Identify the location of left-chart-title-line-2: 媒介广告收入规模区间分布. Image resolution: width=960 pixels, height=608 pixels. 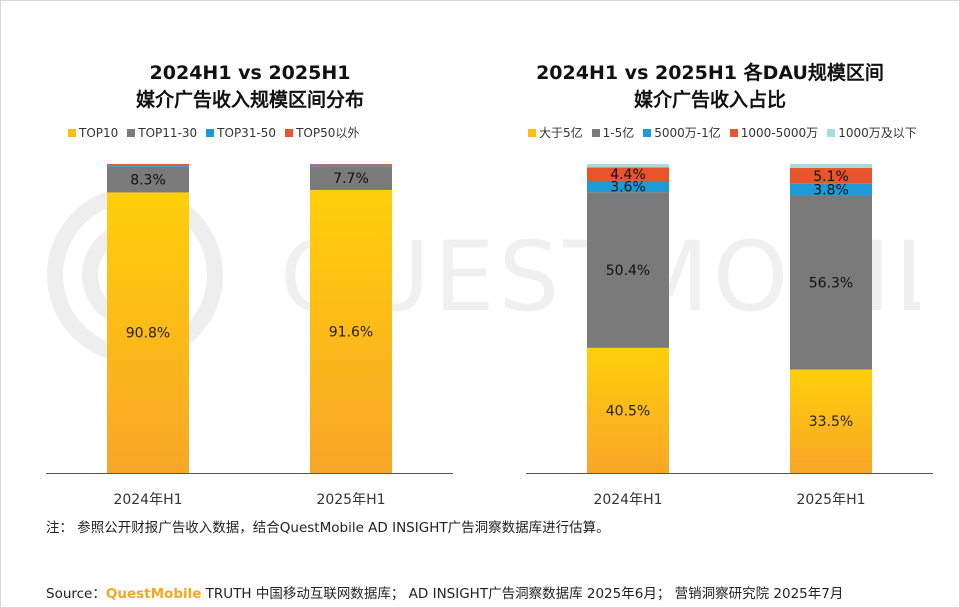
(249, 100).